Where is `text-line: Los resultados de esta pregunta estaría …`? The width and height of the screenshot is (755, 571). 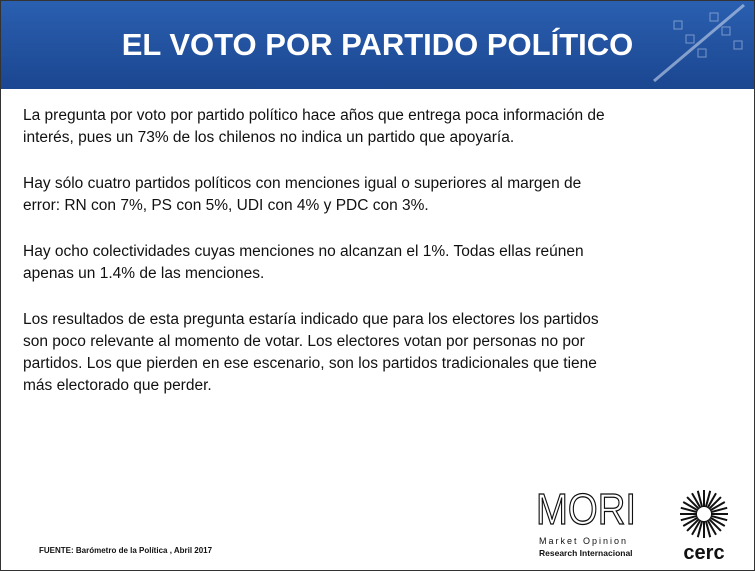 text-line: Los resultados de esta pregunta estaría … is located at coordinates (311, 319).